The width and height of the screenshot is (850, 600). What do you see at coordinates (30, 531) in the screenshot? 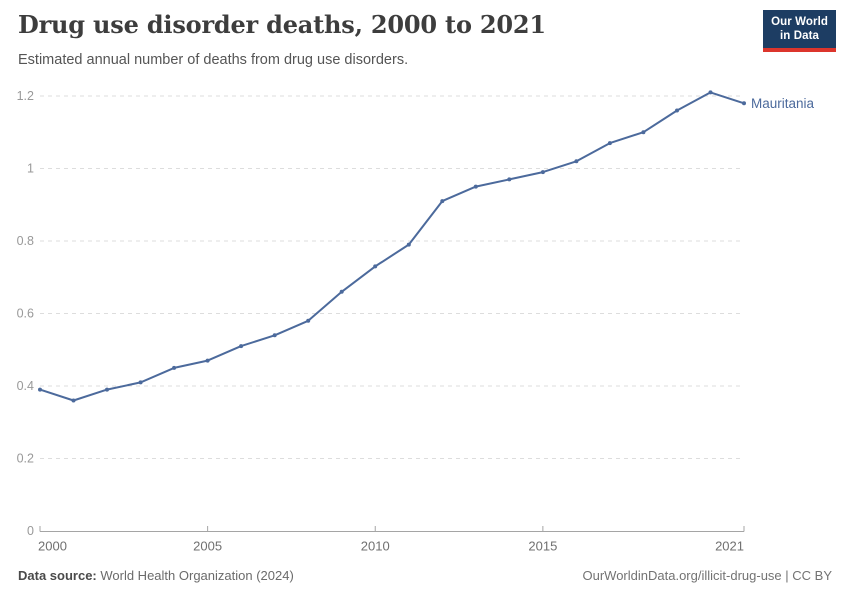
I see `y-axis-tick-label: 0` at bounding box center [30, 531].